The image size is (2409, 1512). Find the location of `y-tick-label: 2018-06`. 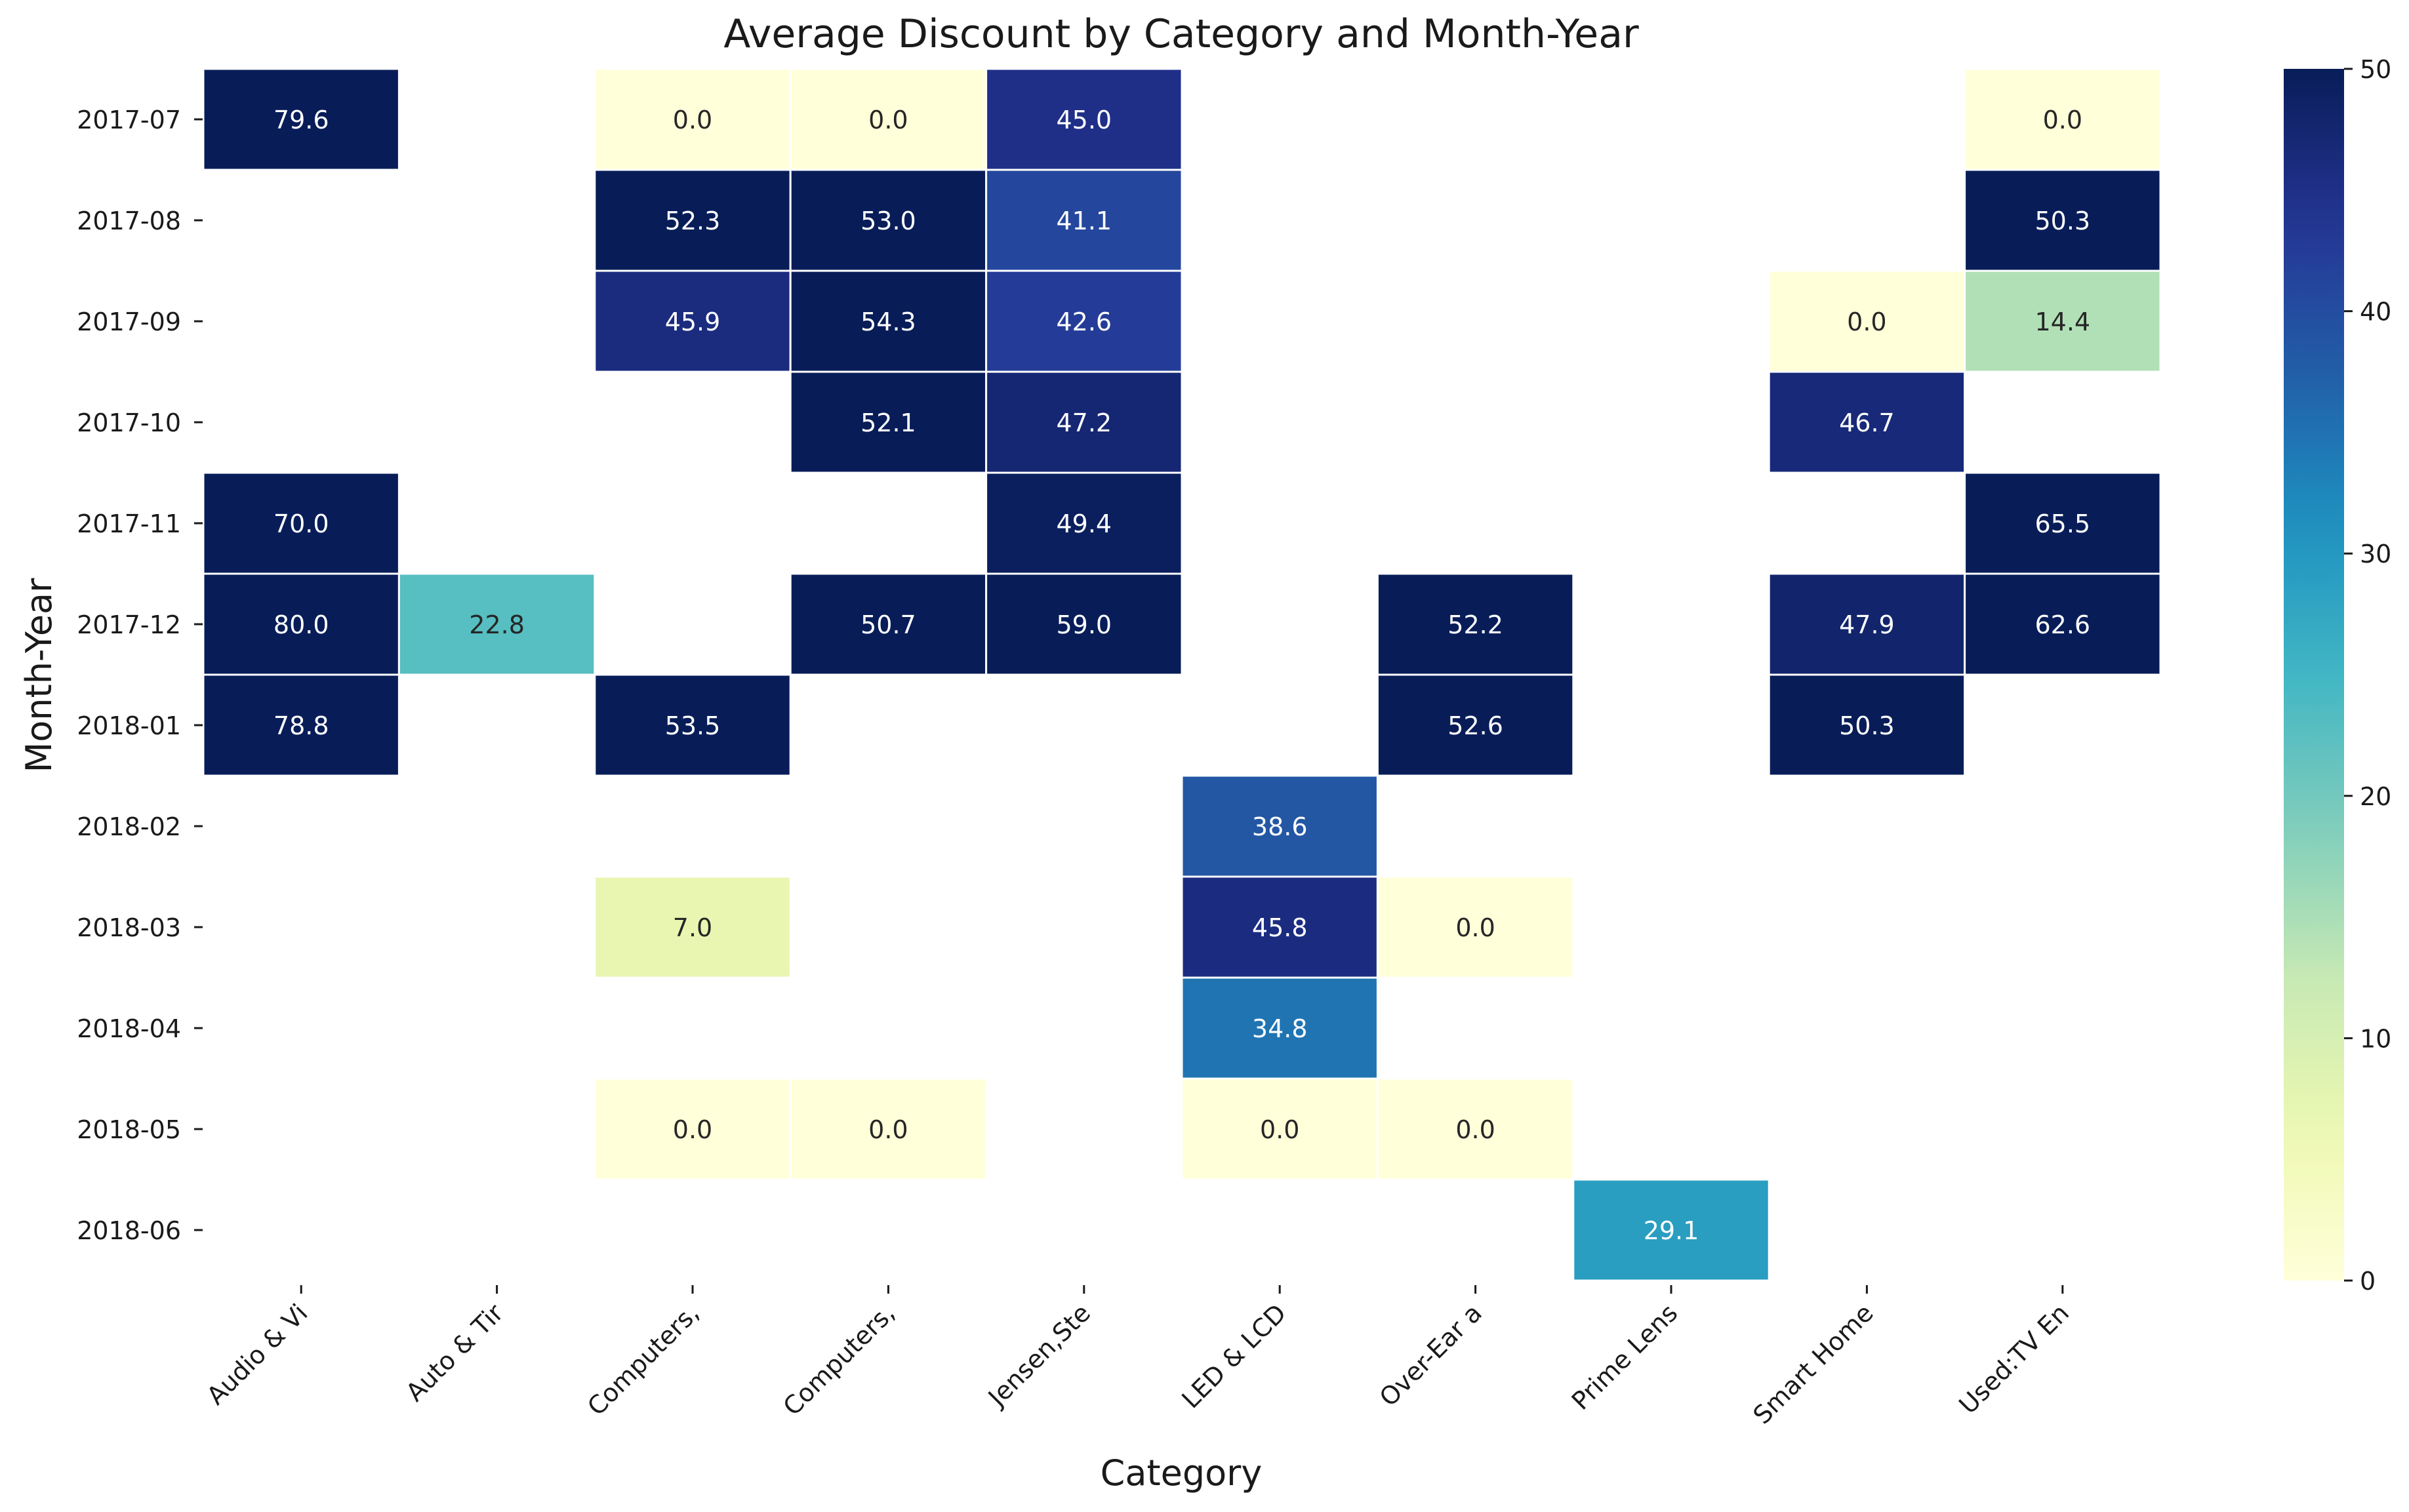

y-tick-label: 2018-06 is located at coordinates (129, 1230).